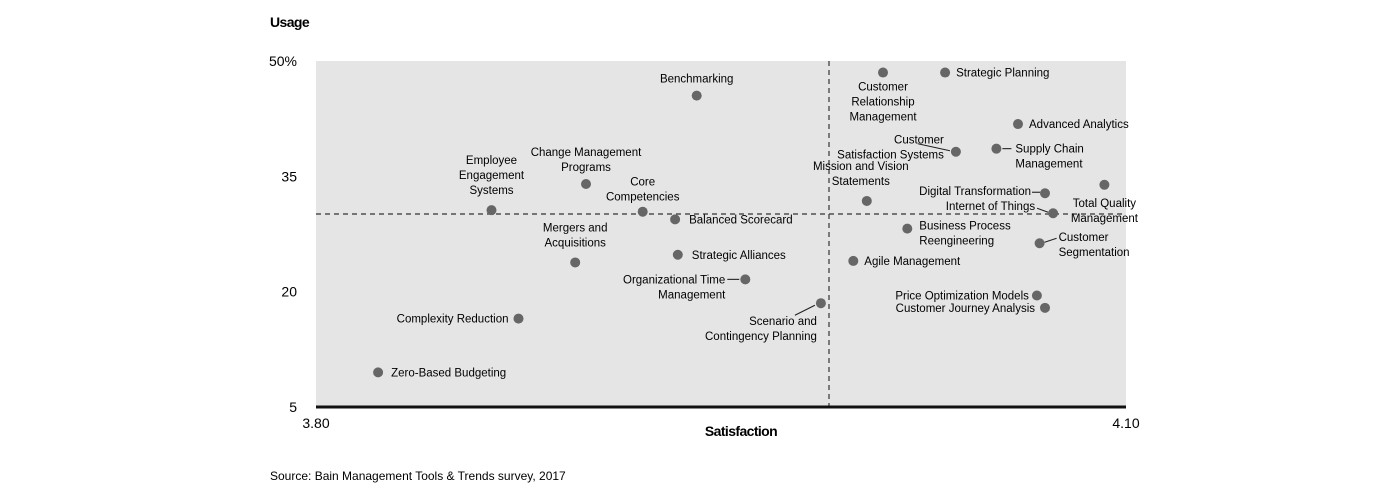  What do you see at coordinates (861, 182) in the screenshot?
I see `label-line: Statements` at bounding box center [861, 182].